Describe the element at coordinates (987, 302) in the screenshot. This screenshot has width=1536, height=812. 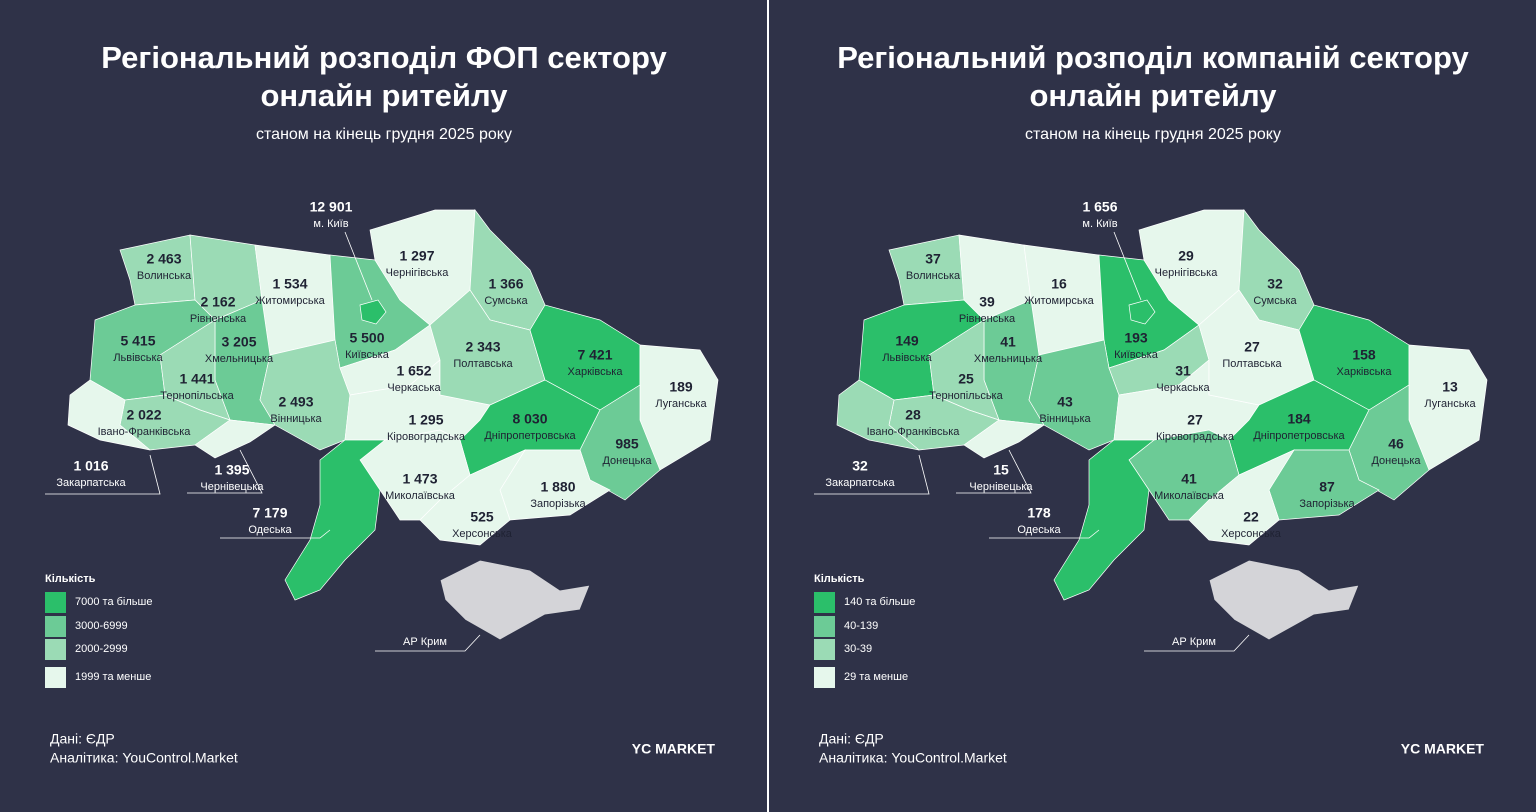
I see `region-value: 39` at that location.